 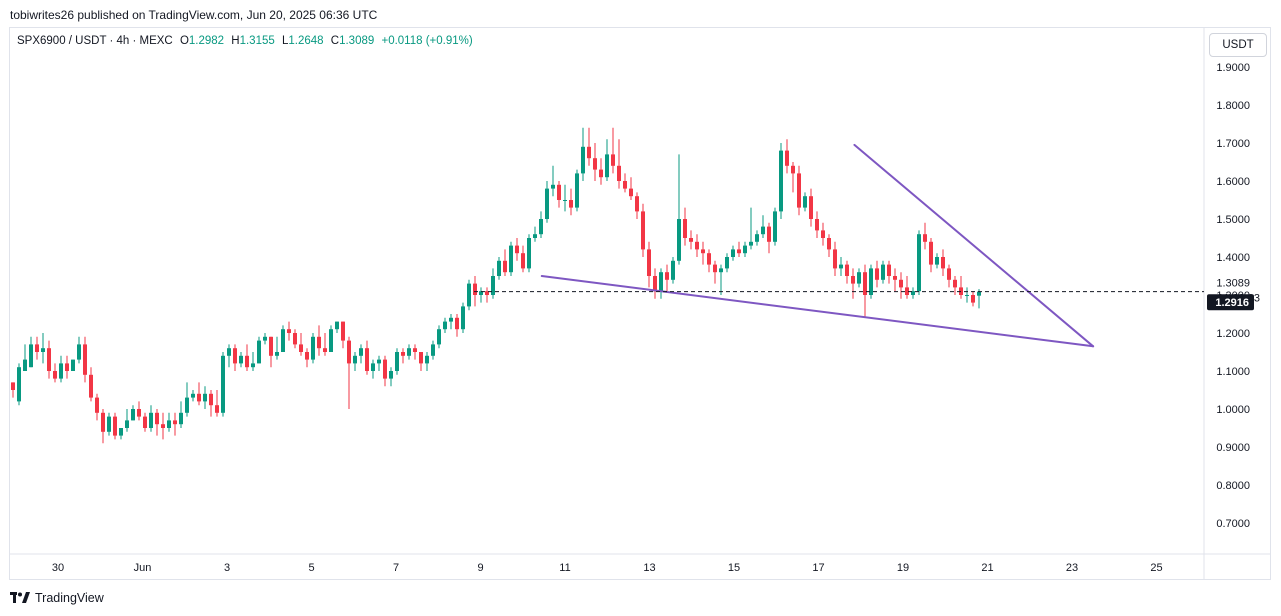 I want to click on marked-price-label: 1.2916, so click(x=1232, y=303).